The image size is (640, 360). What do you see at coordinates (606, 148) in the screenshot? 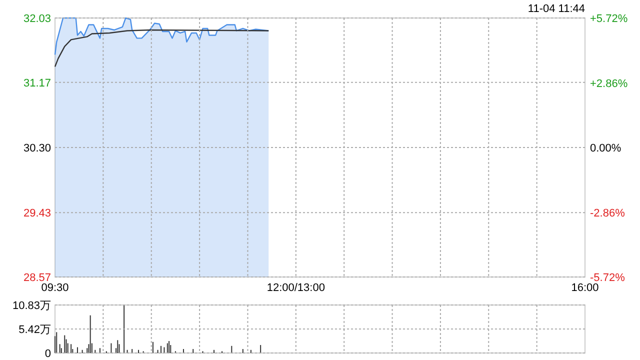
I see `y2-tick-label: 0.00%` at bounding box center [606, 148].